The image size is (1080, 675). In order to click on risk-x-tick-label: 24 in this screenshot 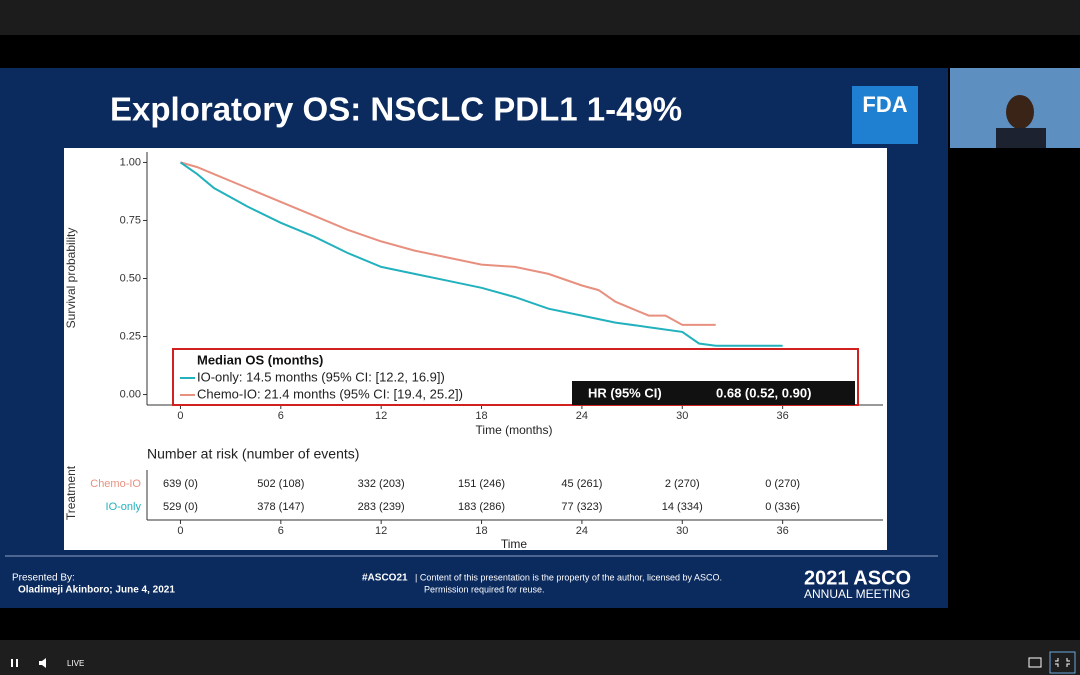, I will do `click(582, 531)`.